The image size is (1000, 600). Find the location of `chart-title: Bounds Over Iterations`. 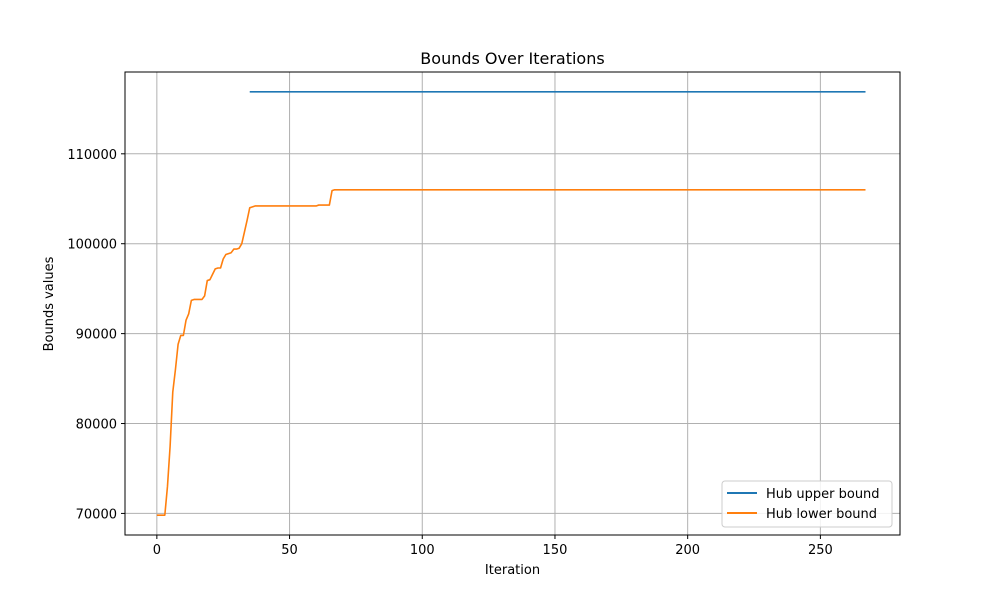

chart-title: Bounds Over Iterations is located at coordinates (512, 58).